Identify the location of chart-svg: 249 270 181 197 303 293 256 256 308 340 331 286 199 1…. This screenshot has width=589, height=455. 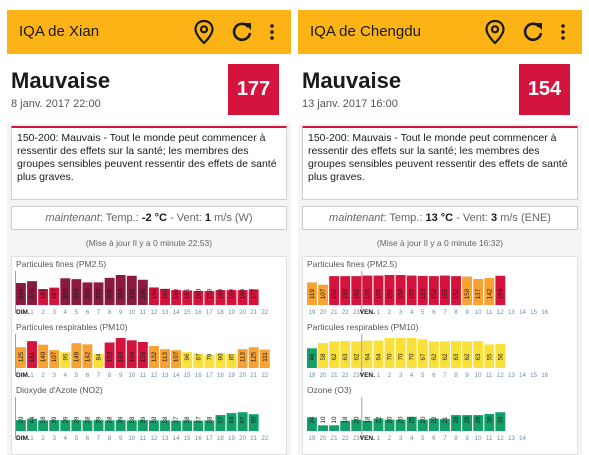
(141, 293).